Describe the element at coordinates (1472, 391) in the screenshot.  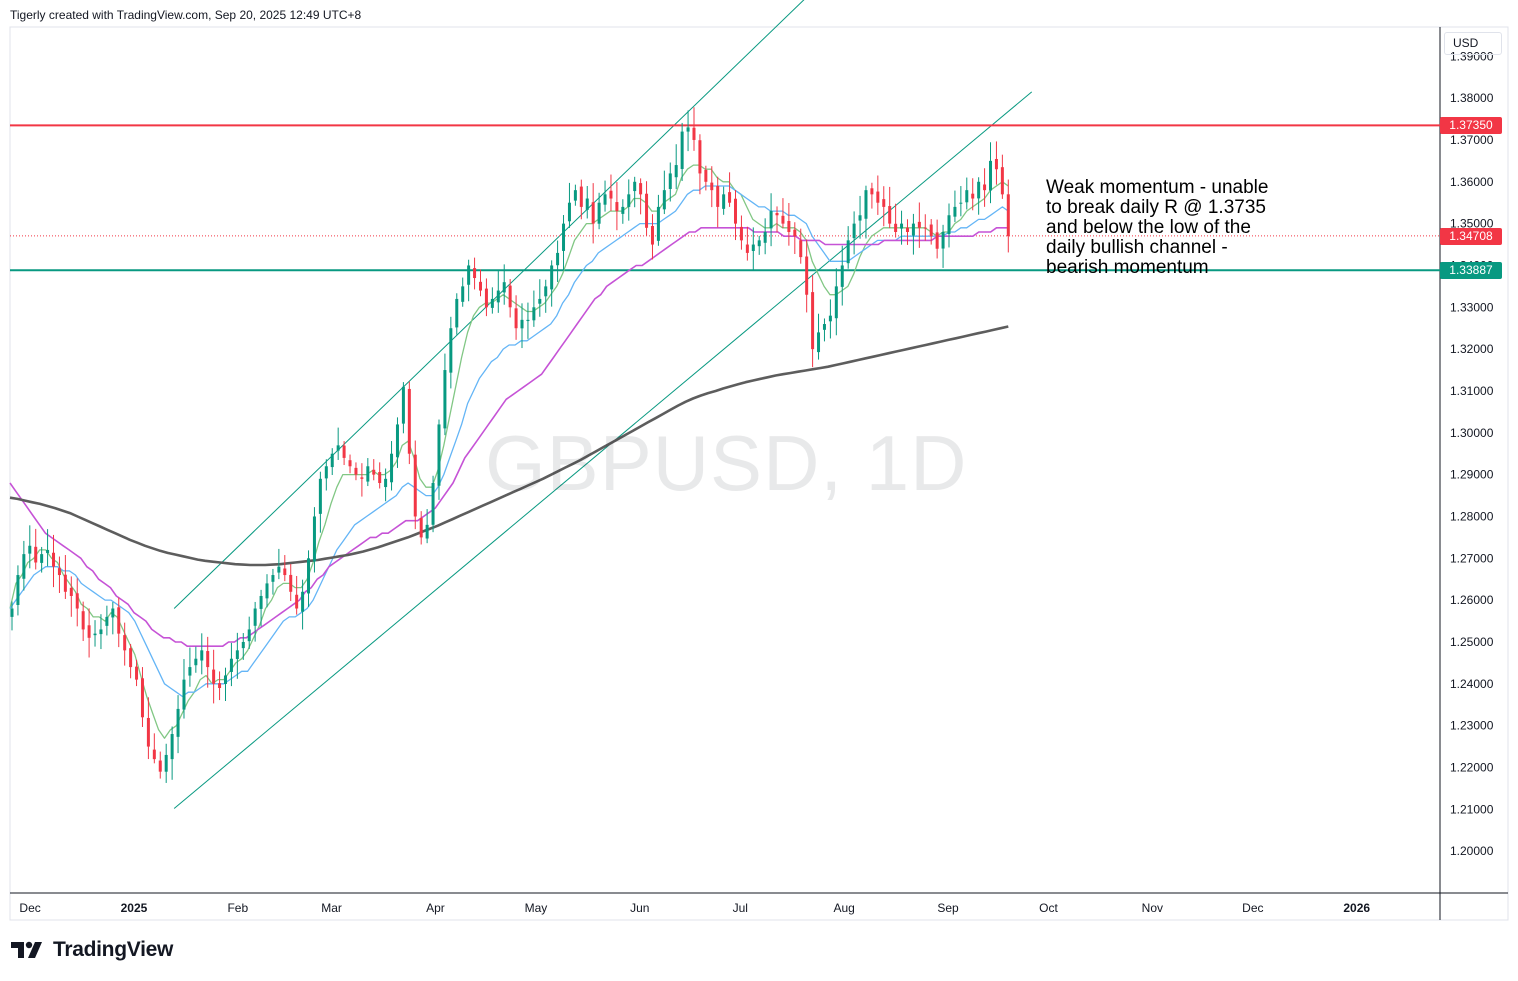
I see `price-tick-label: 1.31000` at that location.